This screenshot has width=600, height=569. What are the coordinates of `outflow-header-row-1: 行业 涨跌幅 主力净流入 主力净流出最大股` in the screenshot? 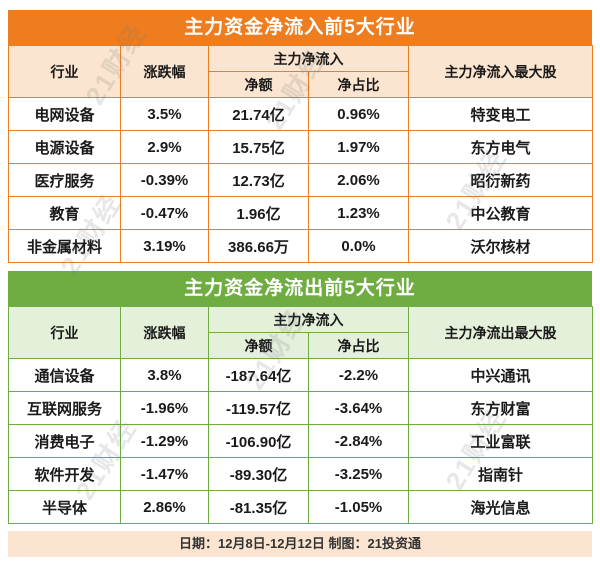 It's located at (300, 332).